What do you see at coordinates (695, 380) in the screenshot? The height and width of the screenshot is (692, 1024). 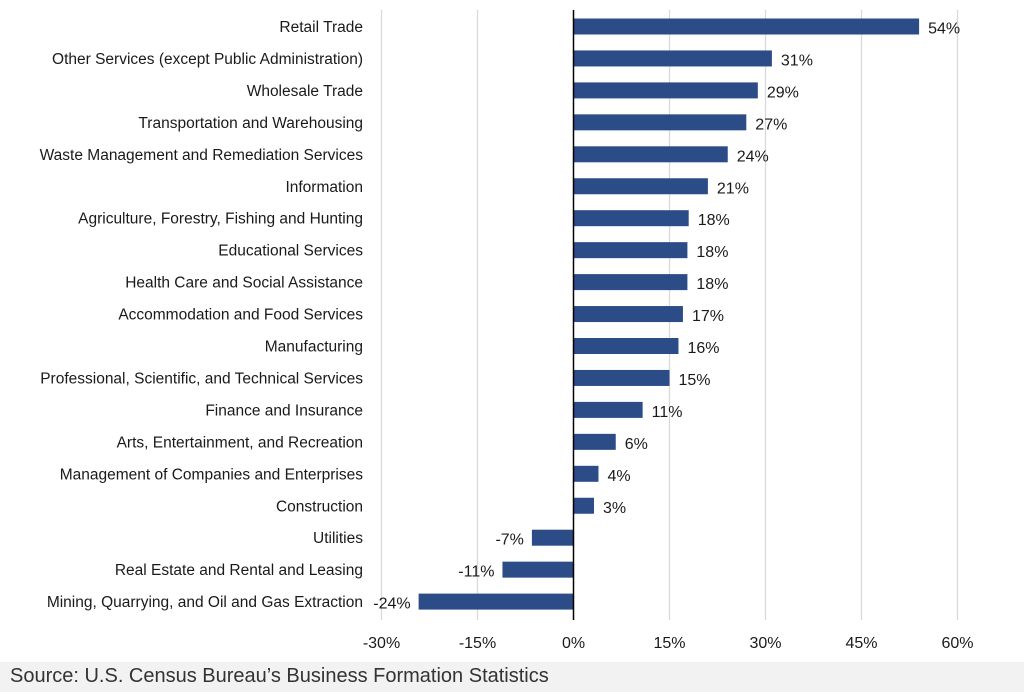 I see `value-label: 15%` at bounding box center [695, 380].